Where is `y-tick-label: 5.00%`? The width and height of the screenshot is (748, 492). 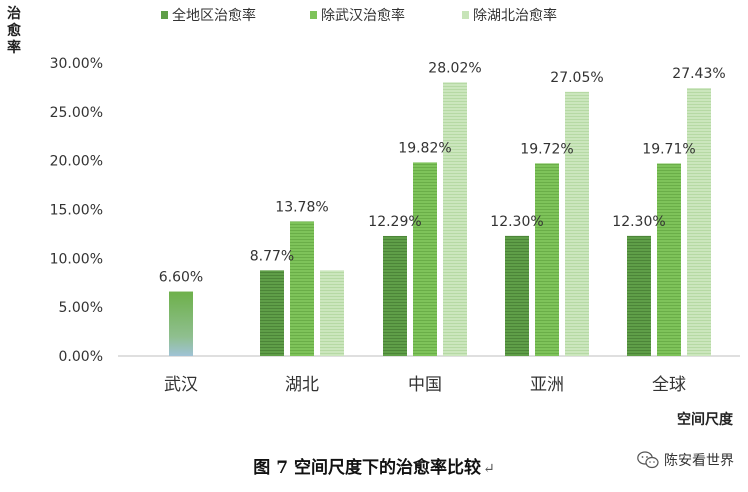 y-tick-label: 5.00% is located at coordinates (81, 308).